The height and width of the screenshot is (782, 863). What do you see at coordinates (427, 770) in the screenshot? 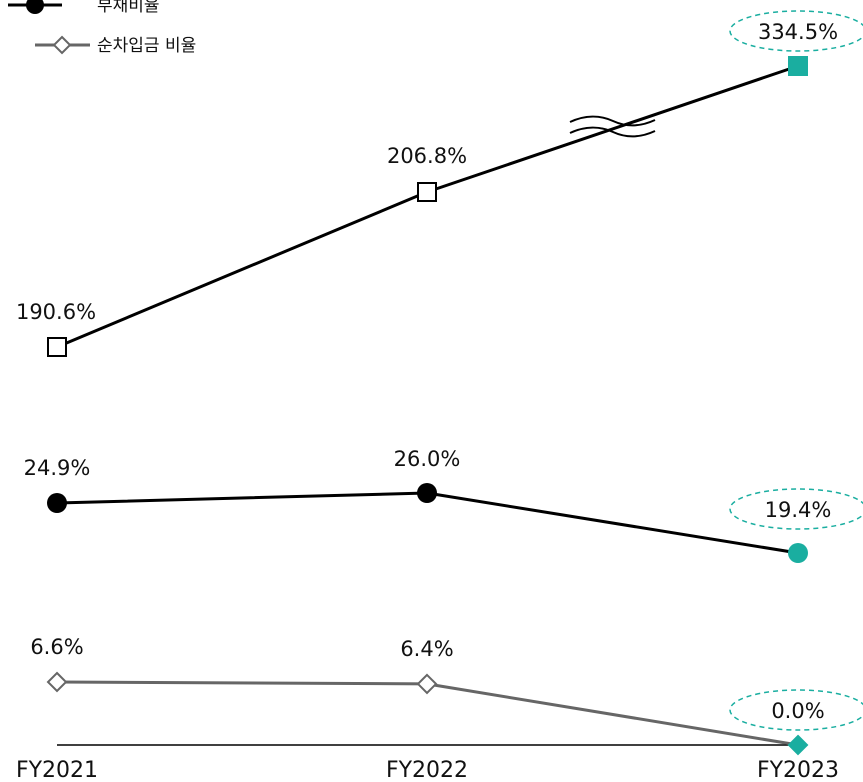
I see `x-tick-label: FY2022` at bounding box center [427, 770].